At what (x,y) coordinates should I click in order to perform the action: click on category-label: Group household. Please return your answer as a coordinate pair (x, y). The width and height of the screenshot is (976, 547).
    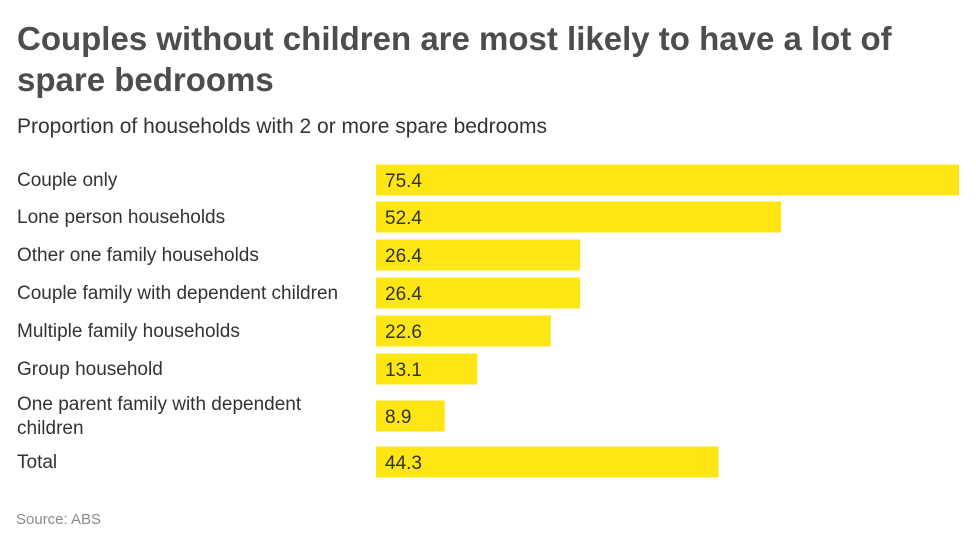
    Looking at the image, I should click on (90, 369).